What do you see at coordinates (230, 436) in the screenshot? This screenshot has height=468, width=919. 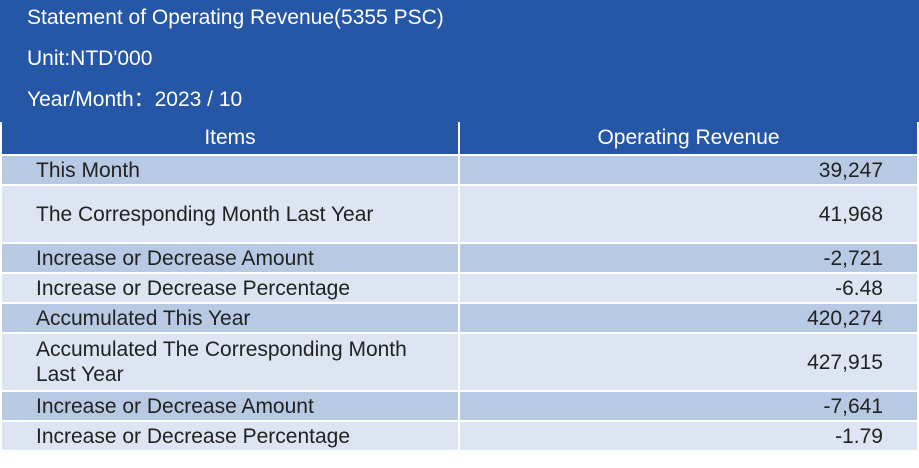 I see `row-item-accumulated-change-percentage: Increase or Decrease Percentage` at bounding box center [230, 436].